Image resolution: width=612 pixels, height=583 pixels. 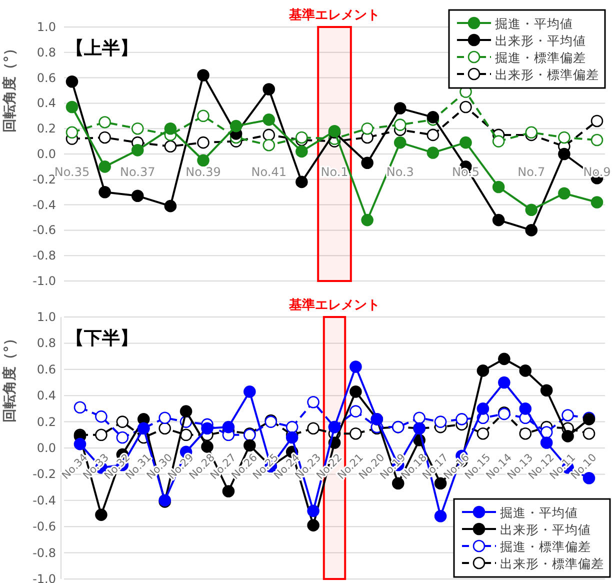 What do you see at coordinates (46, 52) in the screenshot?
I see `y-tick-label: 0.8` at bounding box center [46, 52].